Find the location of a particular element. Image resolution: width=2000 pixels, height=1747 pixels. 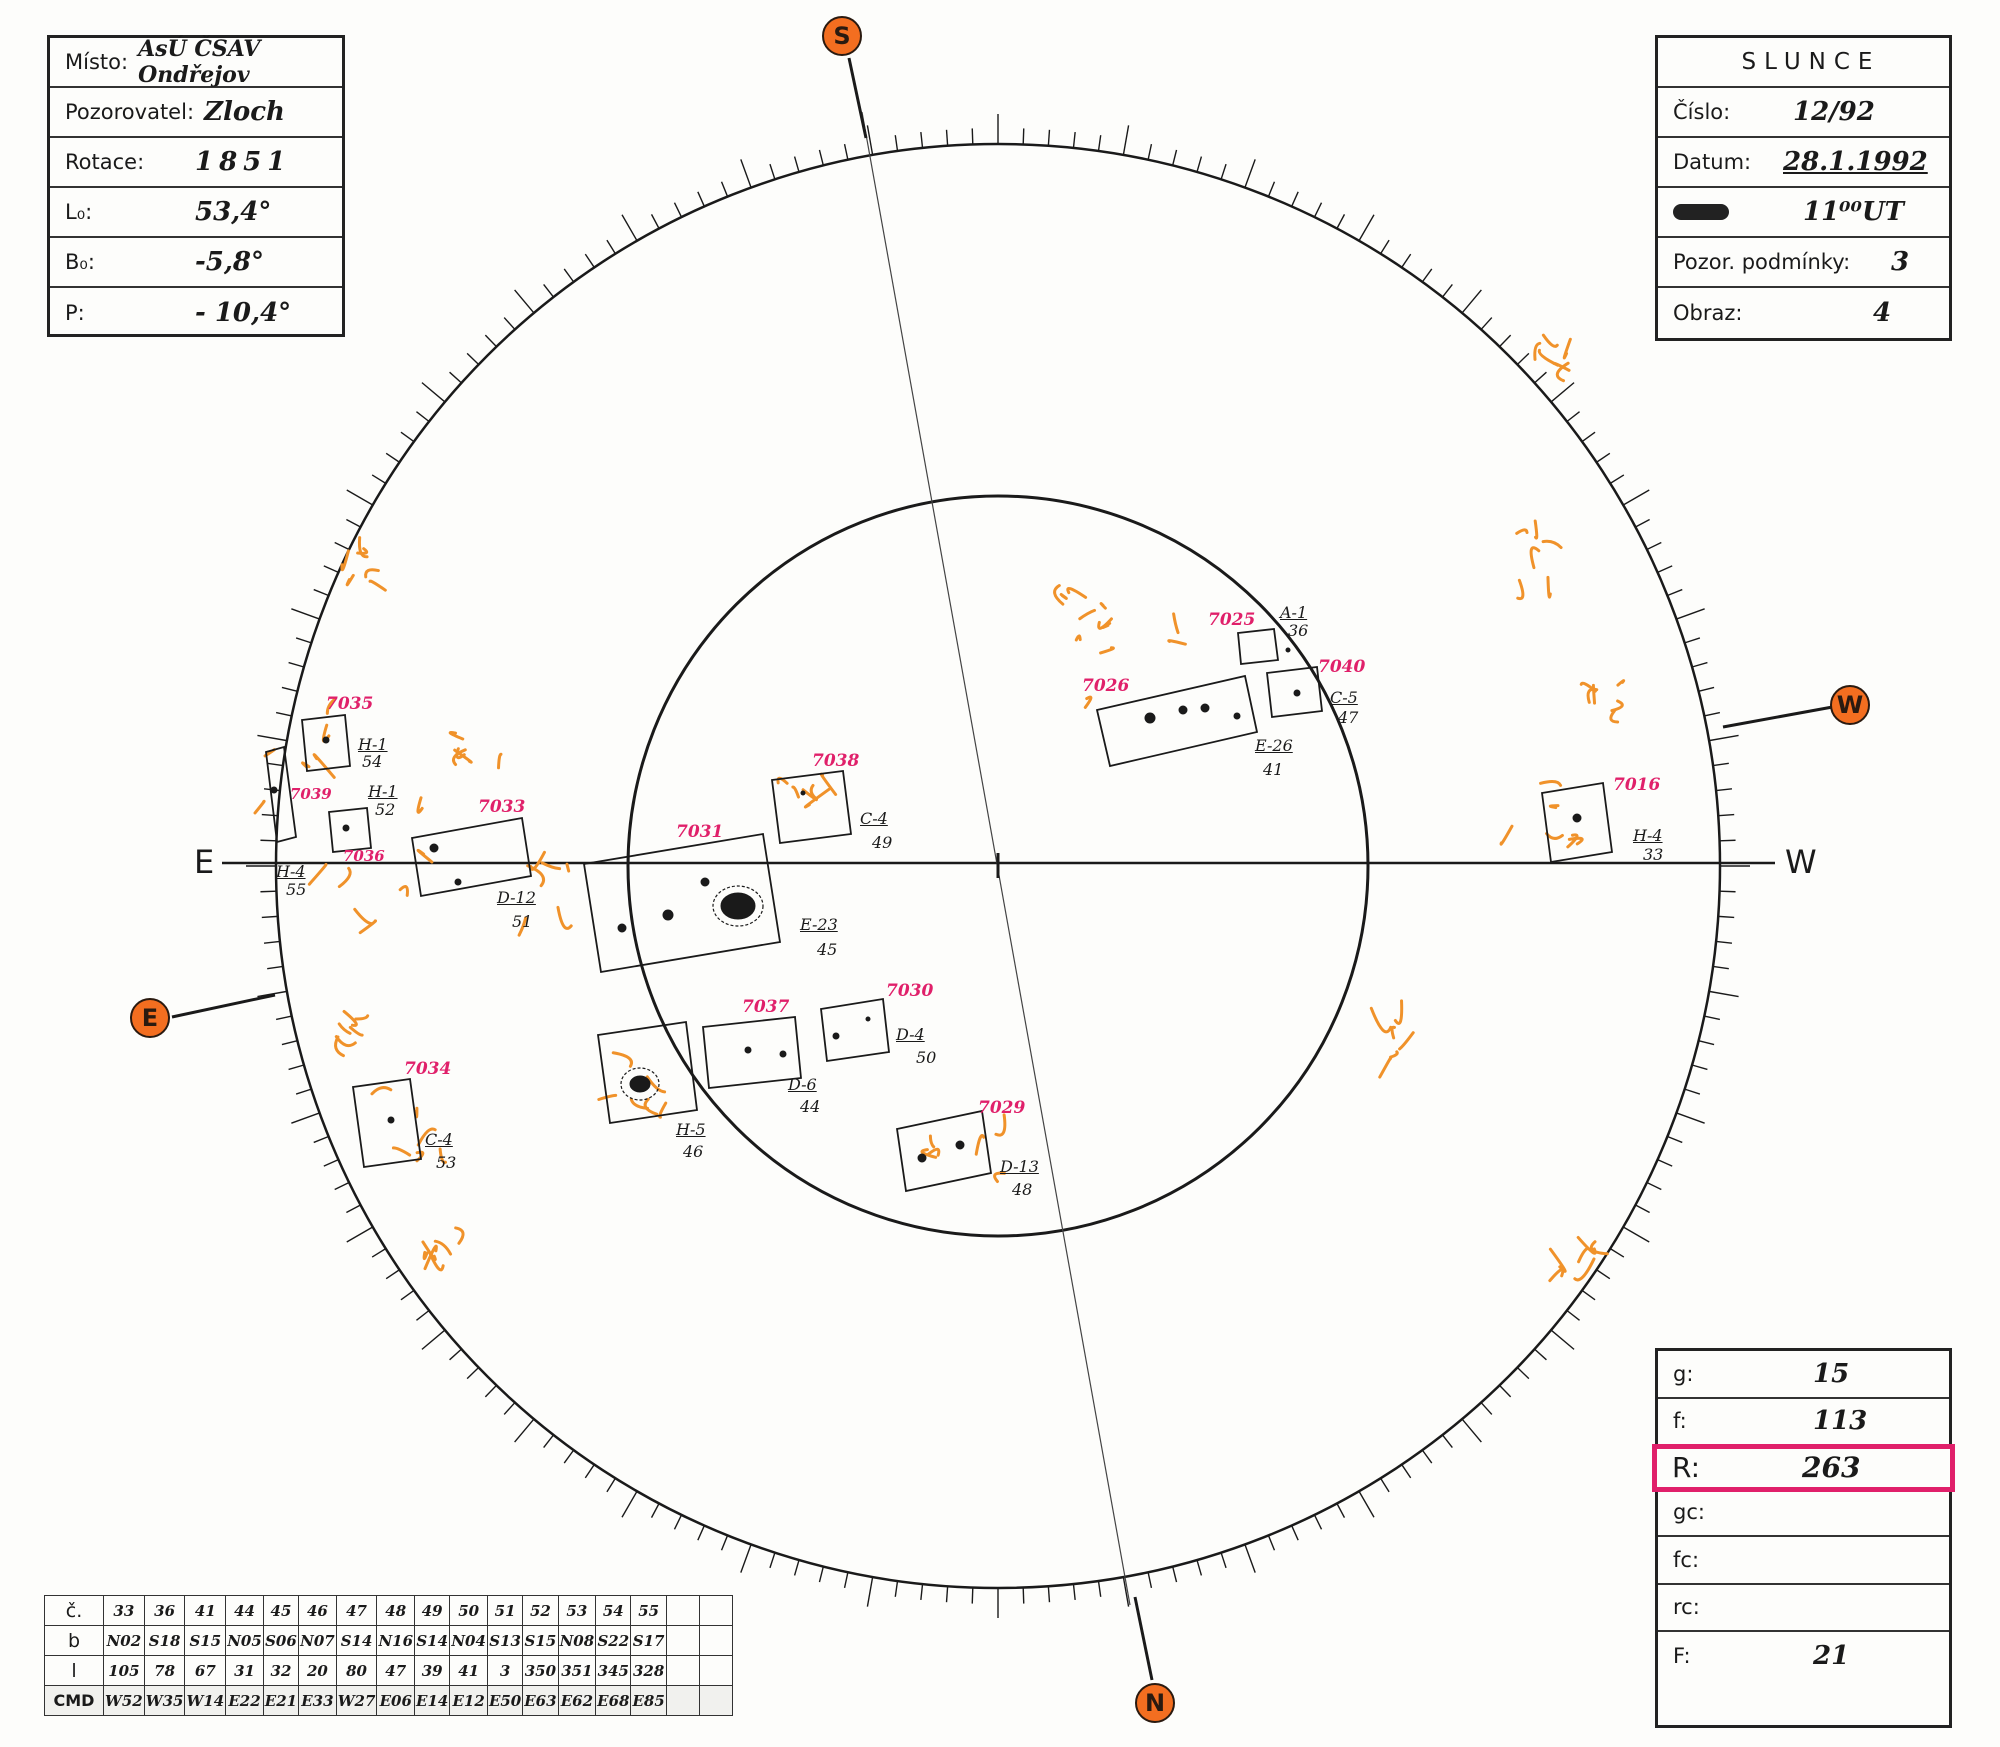

region-number: 7026 is located at coordinates (1106, 686).